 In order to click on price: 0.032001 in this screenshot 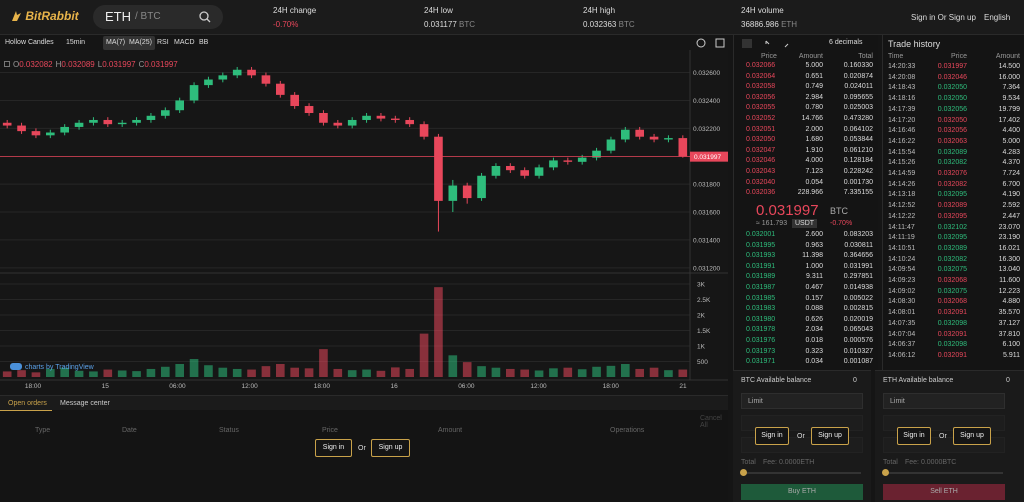, I will do `click(761, 234)`.